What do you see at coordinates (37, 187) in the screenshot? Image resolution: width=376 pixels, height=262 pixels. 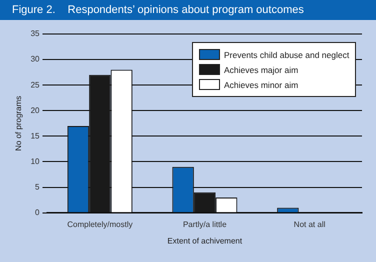 I see `y-tick-label: 5` at bounding box center [37, 187].